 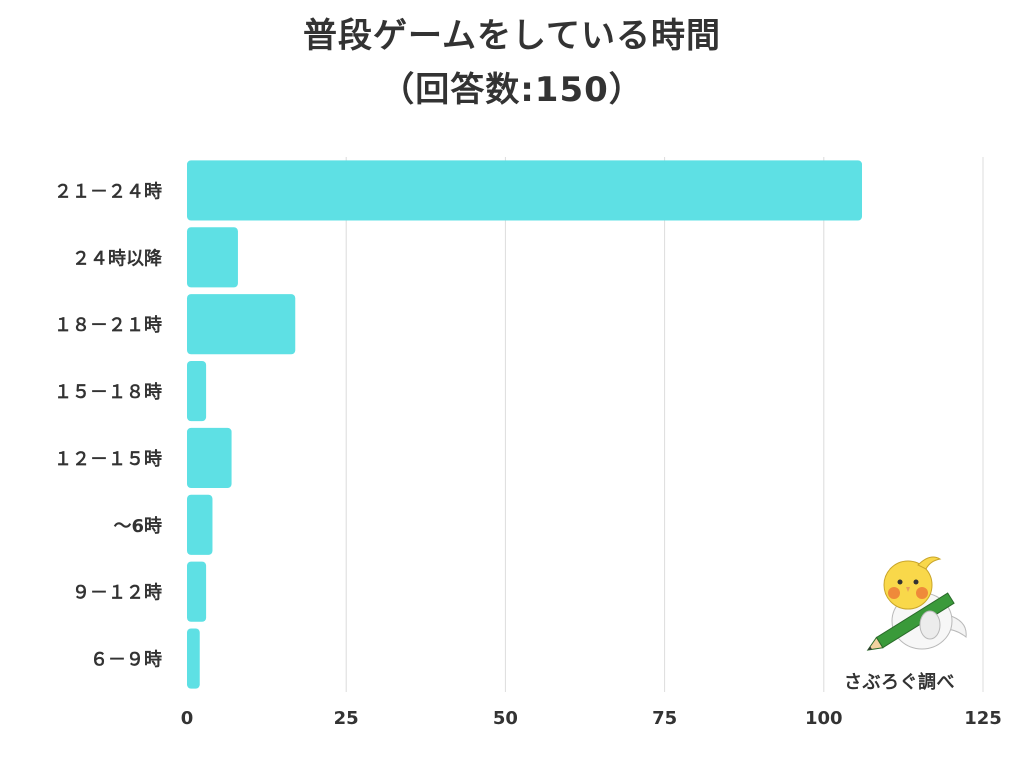 What do you see at coordinates (108, 459) in the screenshot?
I see `category-label-4: １２－１５時` at bounding box center [108, 459].